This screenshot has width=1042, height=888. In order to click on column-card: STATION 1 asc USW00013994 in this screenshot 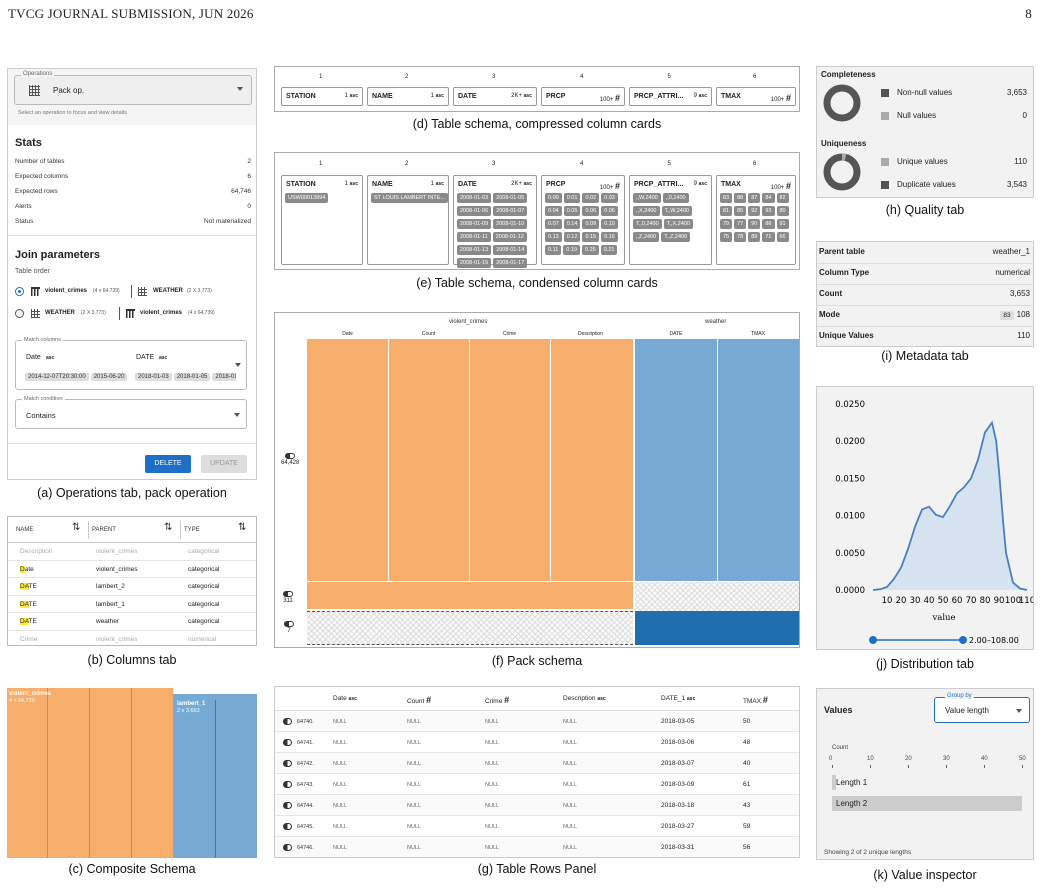, I will do `click(322, 220)`.